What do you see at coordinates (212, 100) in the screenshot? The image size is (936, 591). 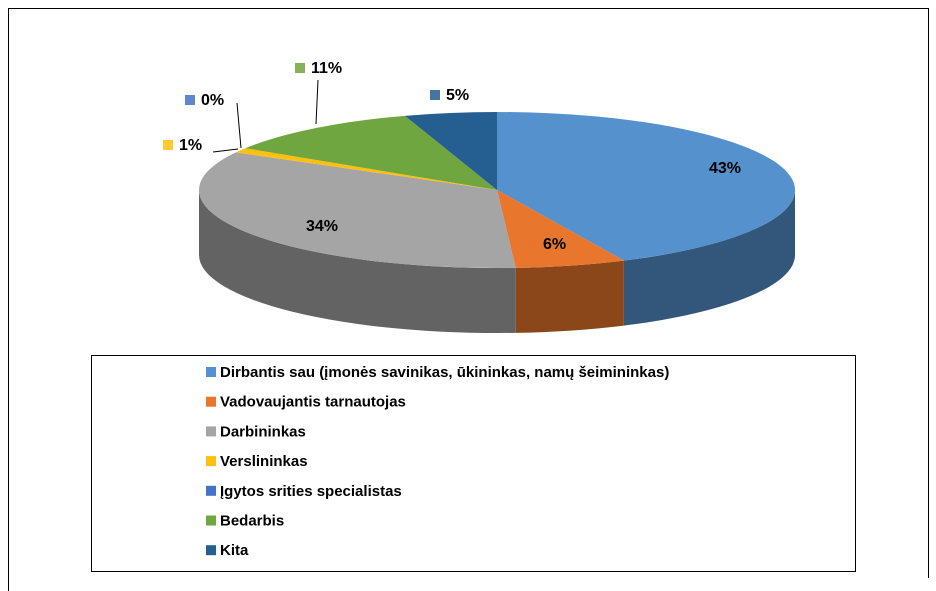 I see `data-label: 0%` at bounding box center [212, 100].